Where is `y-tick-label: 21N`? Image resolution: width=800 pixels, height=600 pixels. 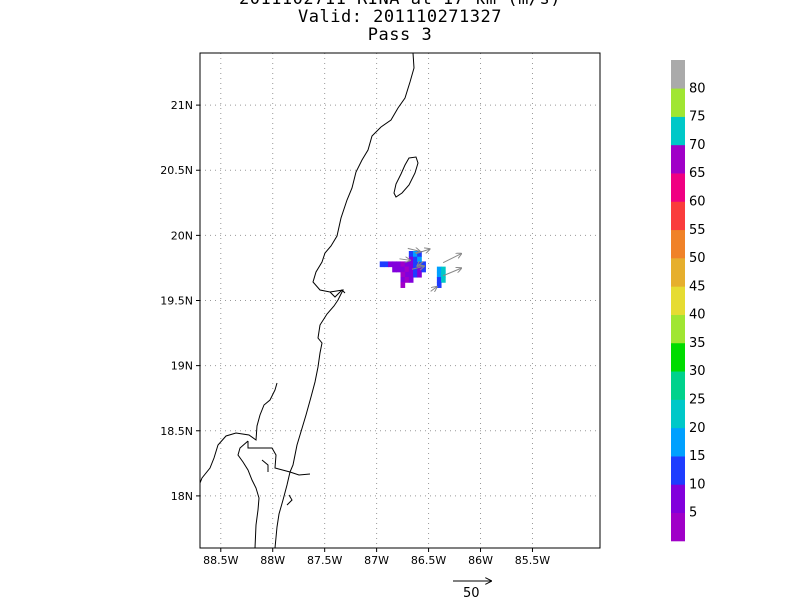
y-tick-label: 21N is located at coordinates (182, 105).